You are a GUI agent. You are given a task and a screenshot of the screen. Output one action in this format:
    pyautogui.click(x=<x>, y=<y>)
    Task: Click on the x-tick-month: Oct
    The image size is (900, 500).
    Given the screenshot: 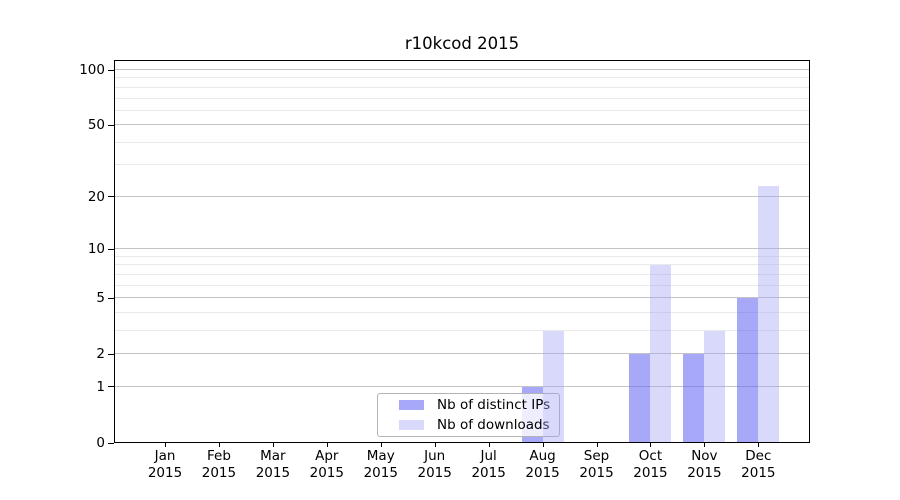 What is the action you would take?
    pyautogui.click(x=650, y=456)
    